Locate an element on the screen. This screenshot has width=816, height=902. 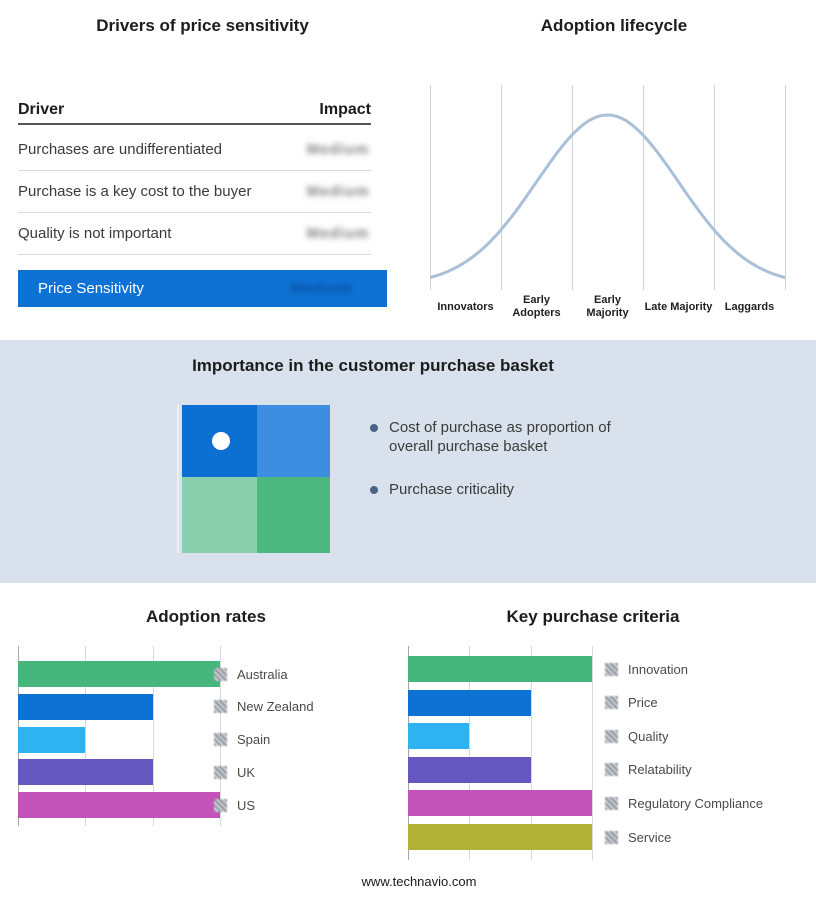
lifecycle-plot is located at coordinates (608, 187).